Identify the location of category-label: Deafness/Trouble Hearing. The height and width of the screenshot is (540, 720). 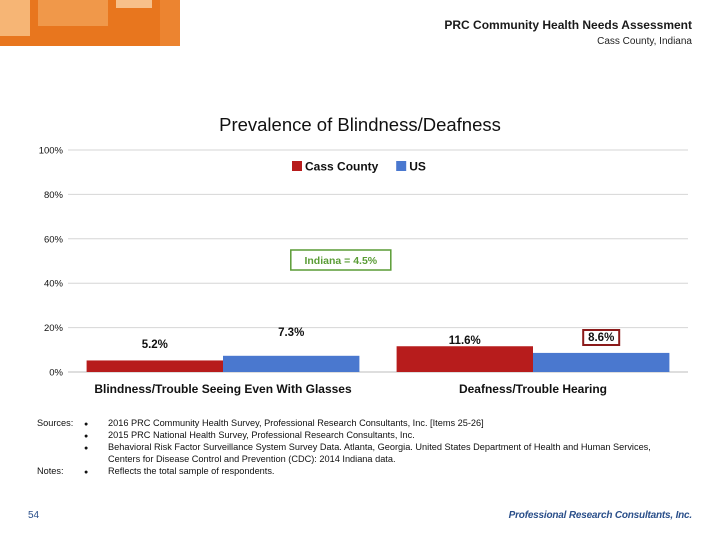
(533, 389).